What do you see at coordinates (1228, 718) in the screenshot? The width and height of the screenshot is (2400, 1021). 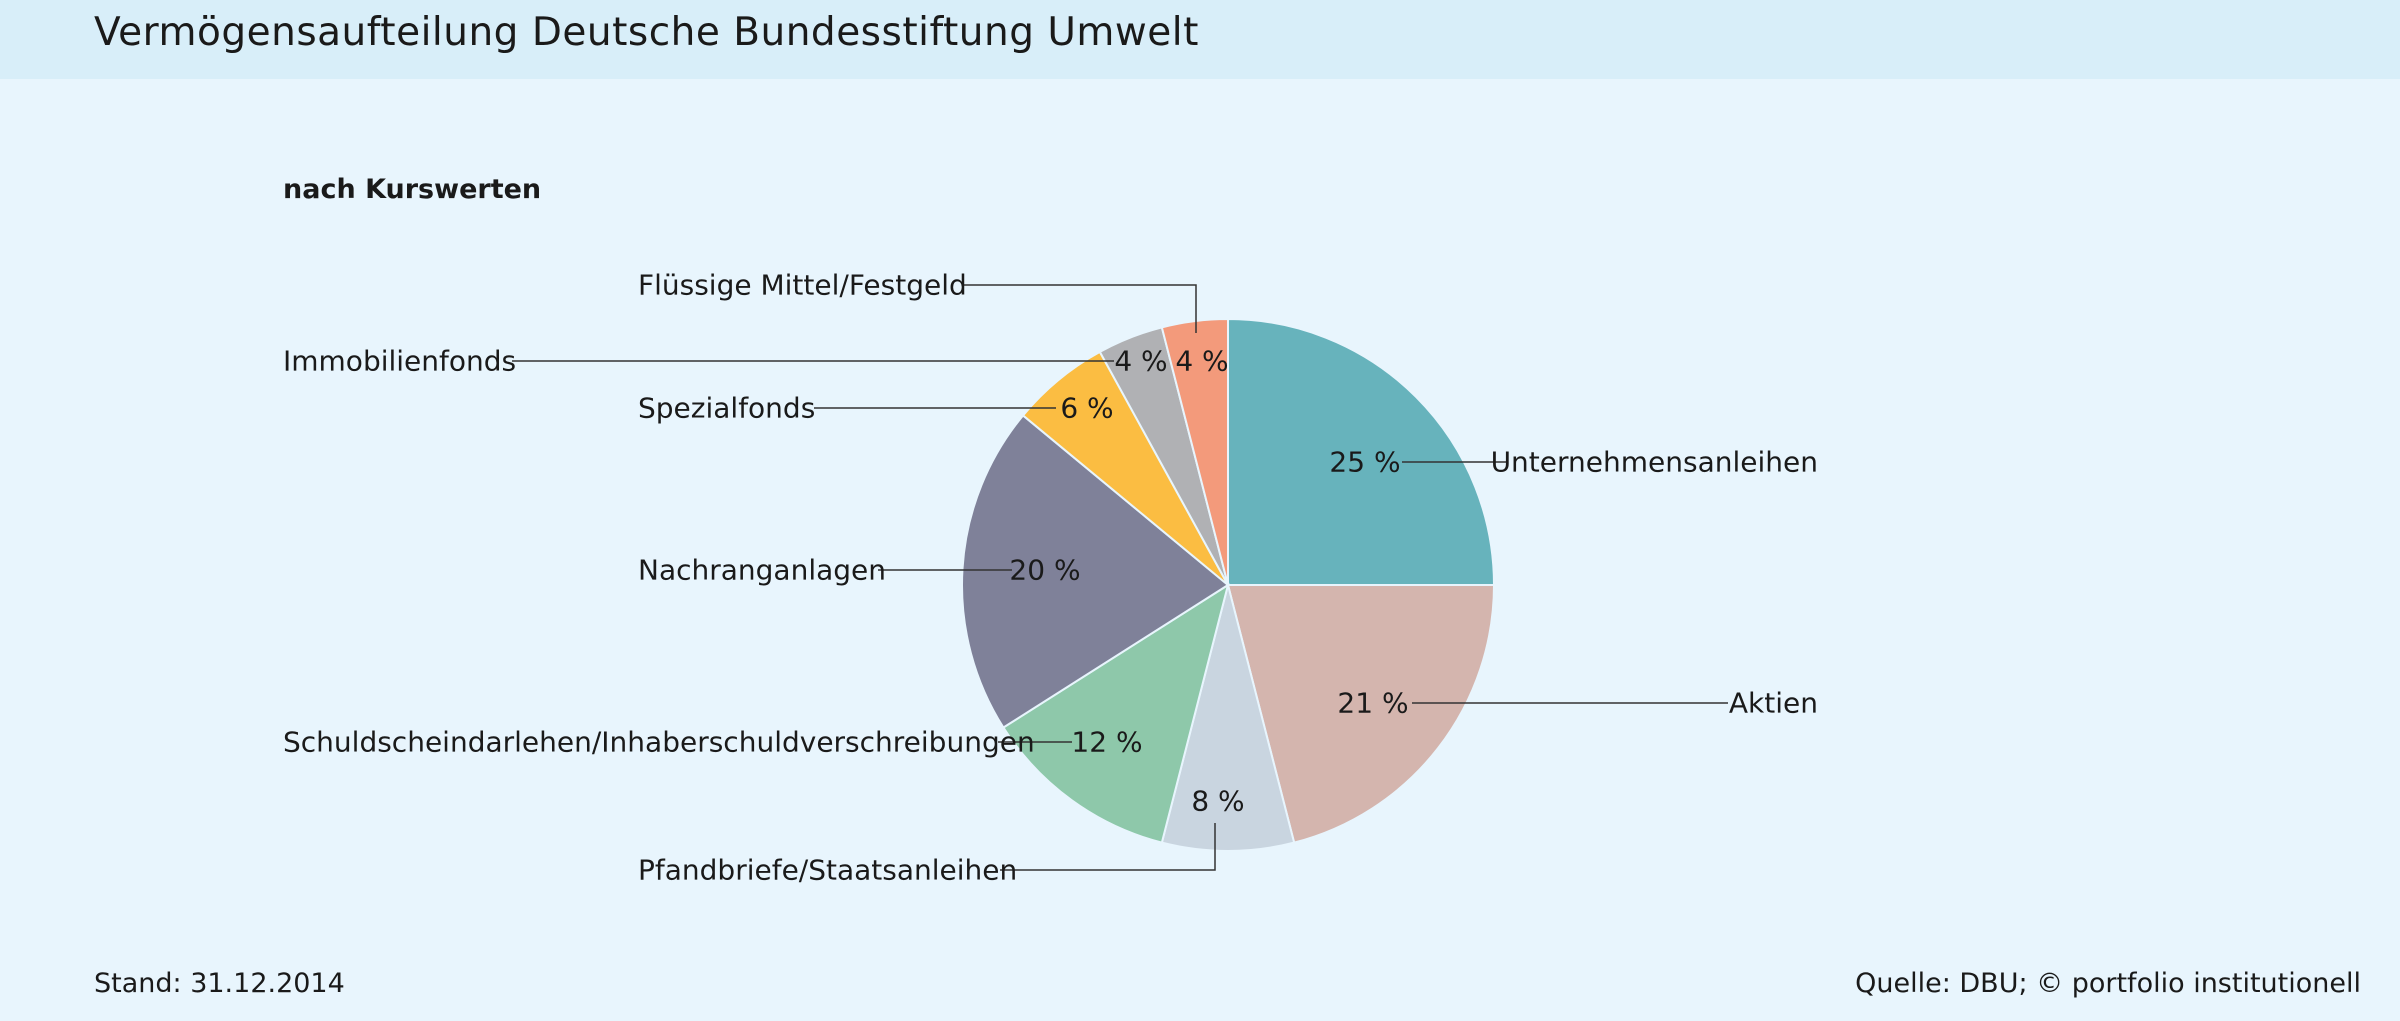 I see `pie-slice-pfandbriefe-staatsanleihen` at bounding box center [1228, 718].